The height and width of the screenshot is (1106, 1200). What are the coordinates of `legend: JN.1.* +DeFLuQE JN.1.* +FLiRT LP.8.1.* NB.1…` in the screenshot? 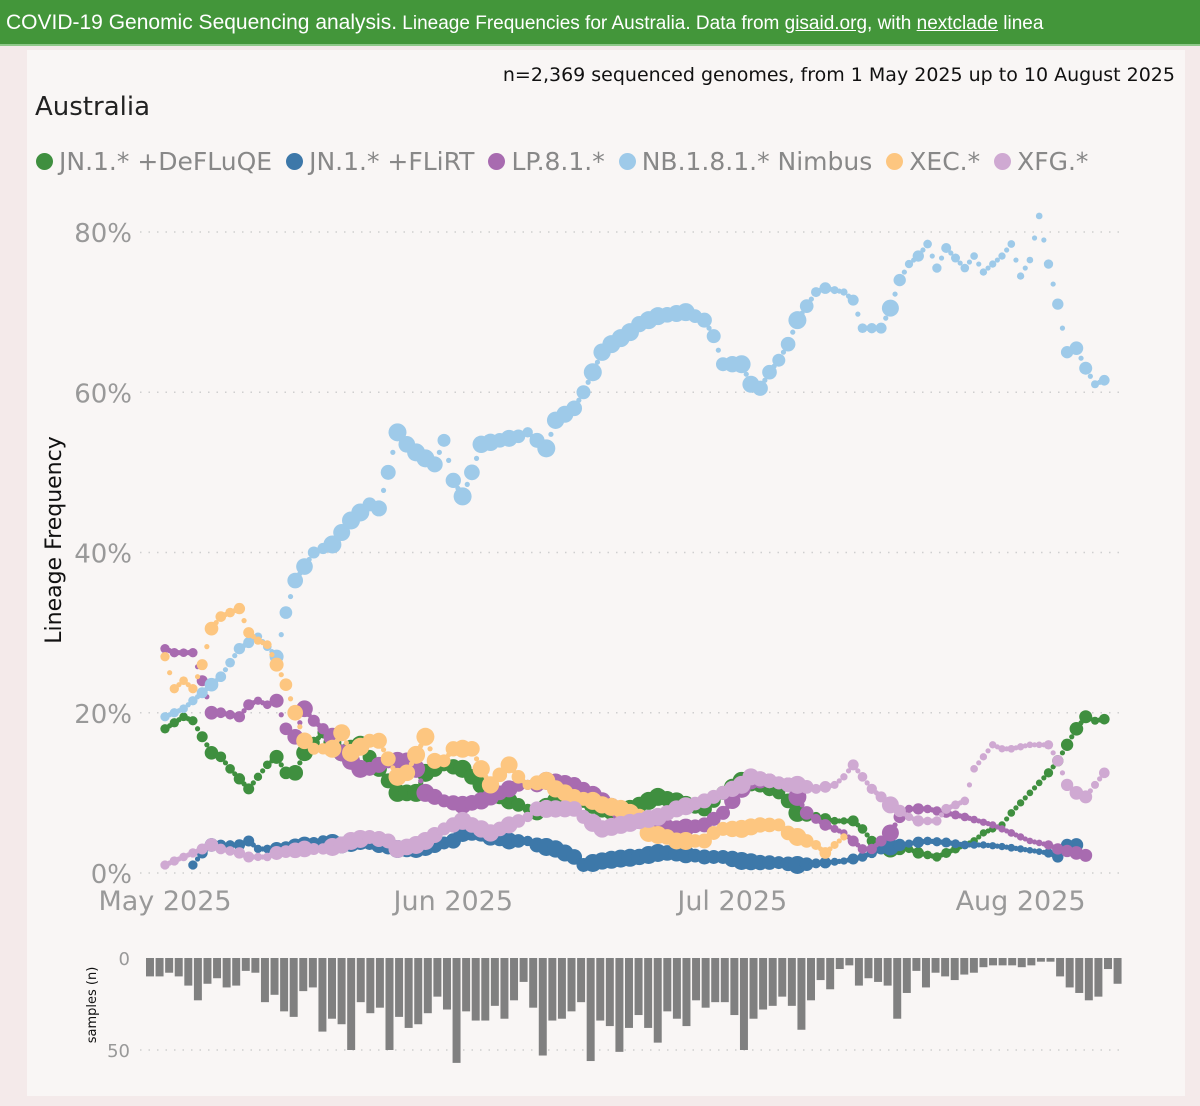 It's located at (562, 161).